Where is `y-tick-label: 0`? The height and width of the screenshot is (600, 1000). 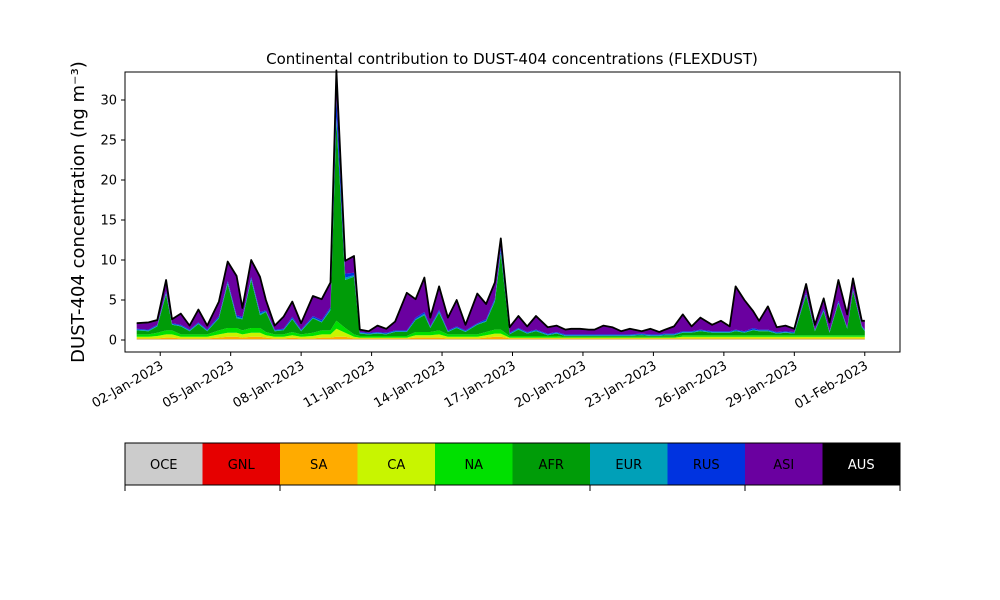 y-tick-label: 0 is located at coordinates (113, 341).